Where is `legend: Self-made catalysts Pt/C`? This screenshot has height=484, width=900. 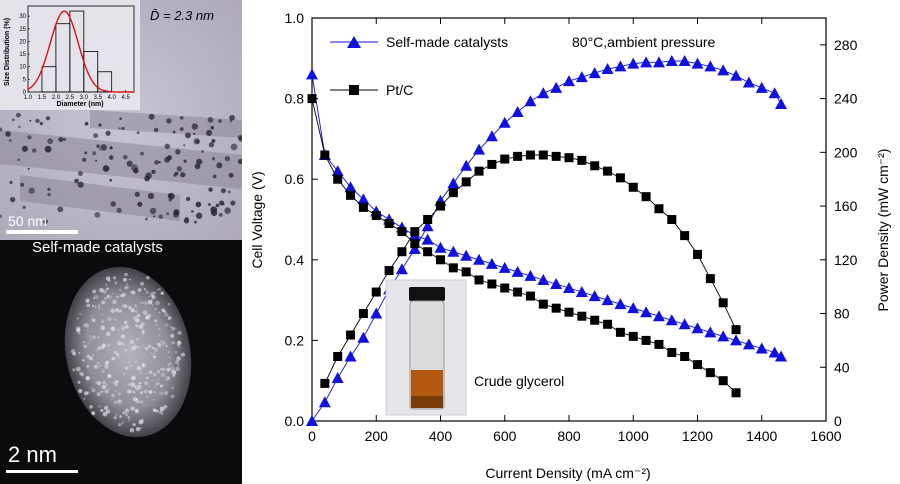
legend: Self-made catalysts Pt/C is located at coordinates (419, 66).